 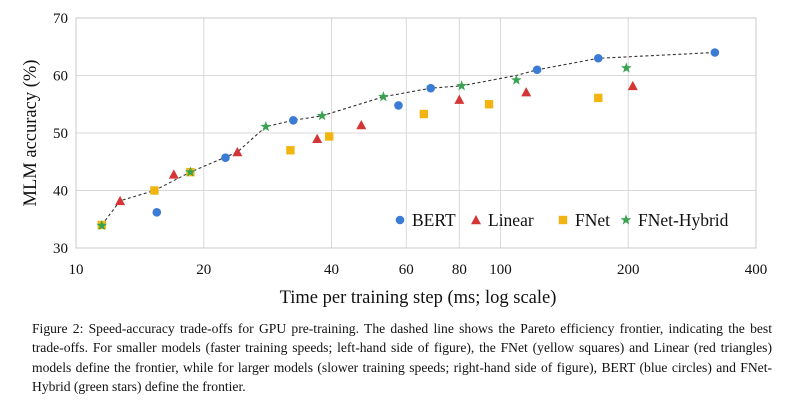 I want to click on legend-linear-label: Linear, so click(x=511, y=220).